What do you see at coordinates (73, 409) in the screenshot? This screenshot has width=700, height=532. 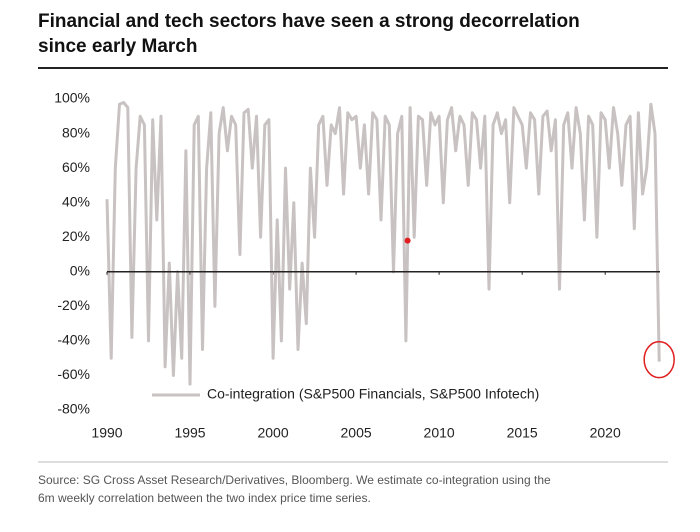 I see `y-tick-label: -80%` at bounding box center [73, 409].